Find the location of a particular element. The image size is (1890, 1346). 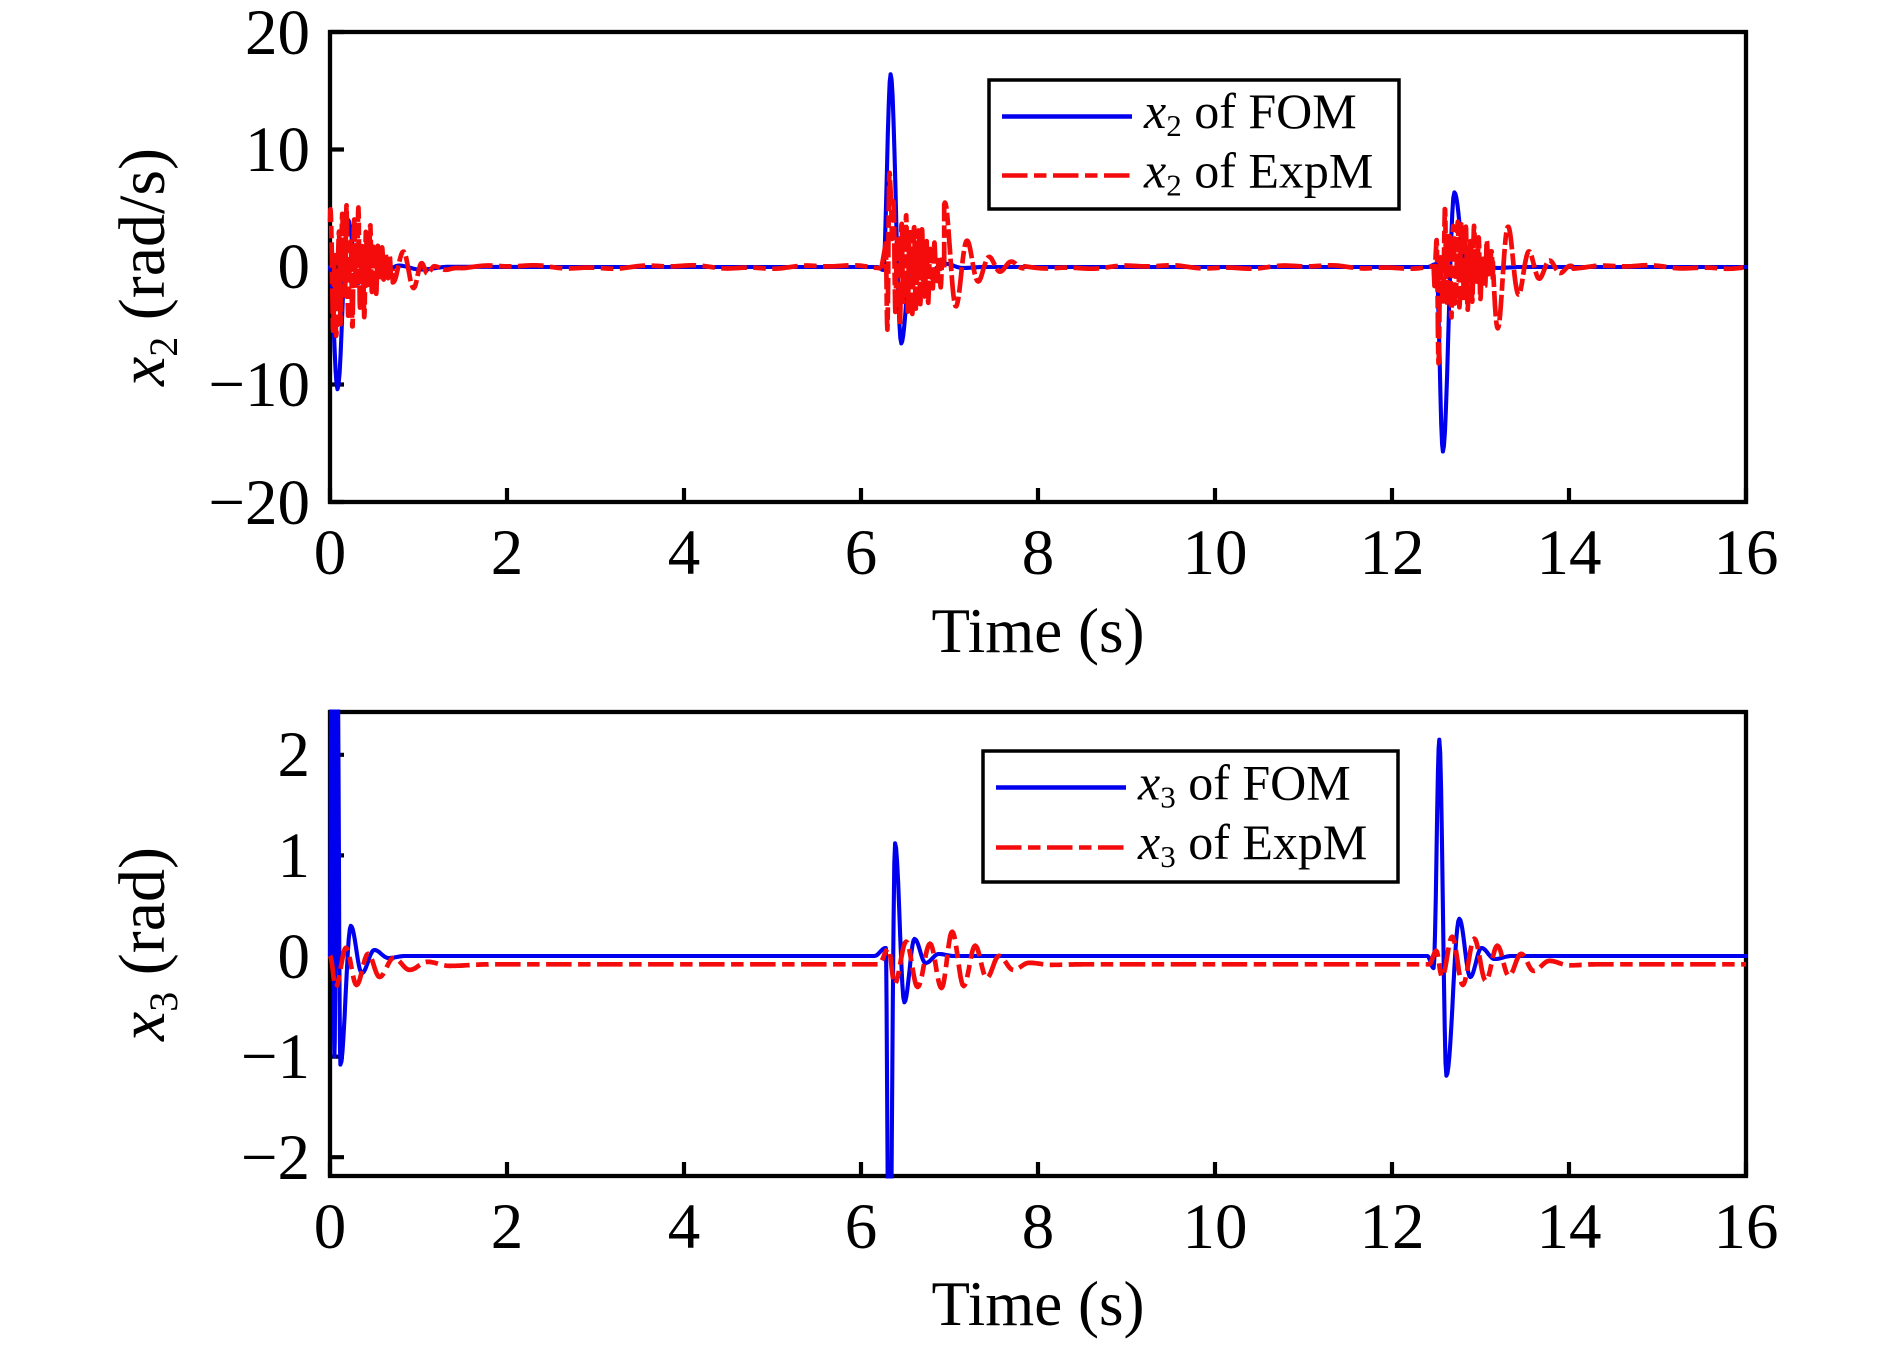

svg-text: −10 is located at coordinates (259, 385).